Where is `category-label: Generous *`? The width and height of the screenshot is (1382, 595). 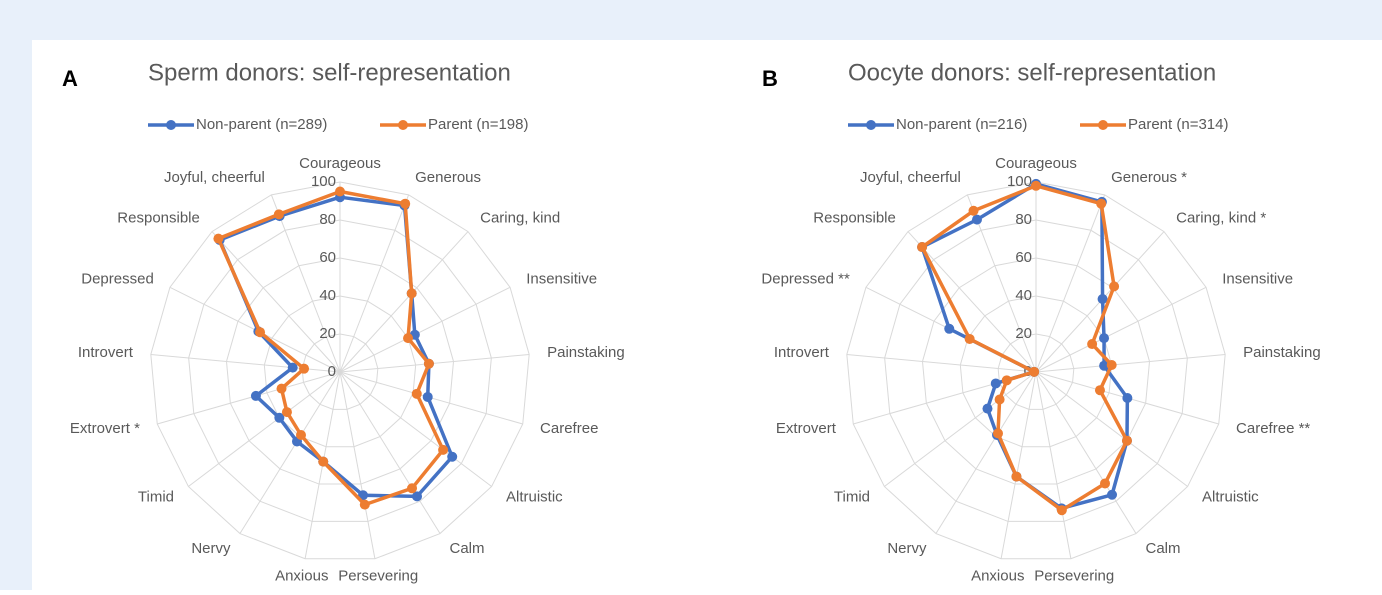 category-label: Generous * is located at coordinates (1149, 177).